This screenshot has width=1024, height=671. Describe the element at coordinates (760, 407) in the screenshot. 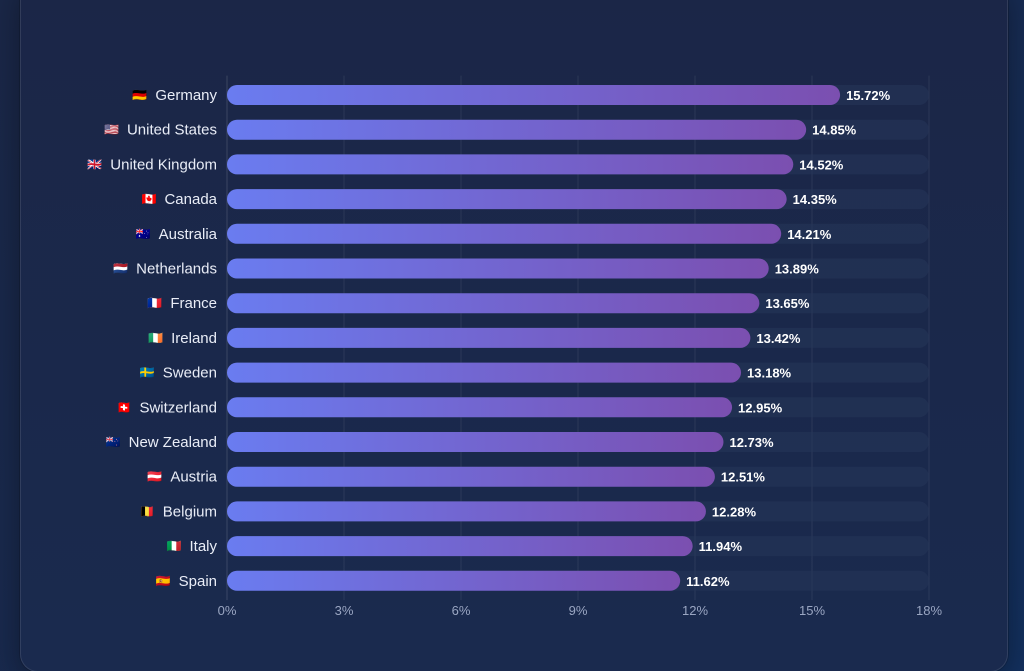

I see `data-label: 12.95%` at that location.